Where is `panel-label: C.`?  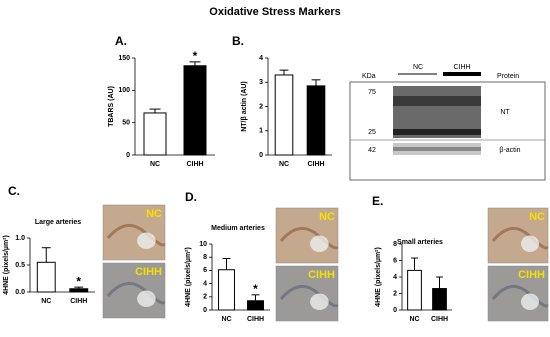
panel-label: C. is located at coordinates (14, 191).